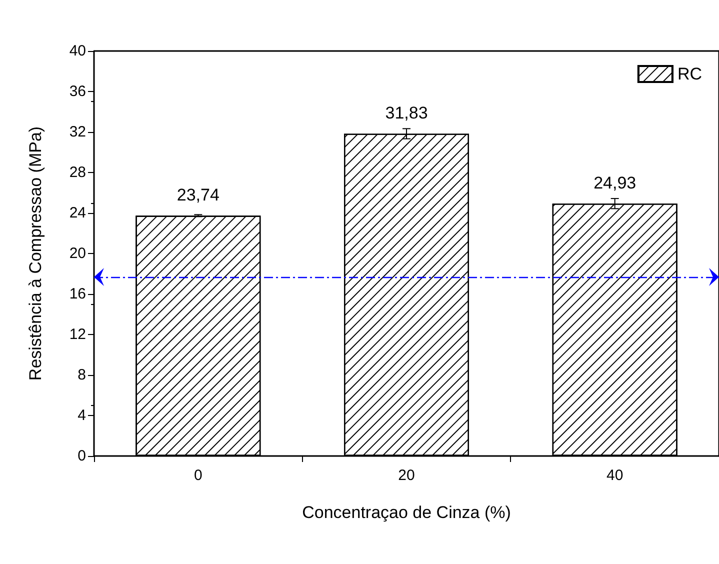 Image resolution: width=719 pixels, height=564 pixels. Describe the element at coordinates (77, 334) in the screenshot. I see `y-tick-label: 12` at that location.